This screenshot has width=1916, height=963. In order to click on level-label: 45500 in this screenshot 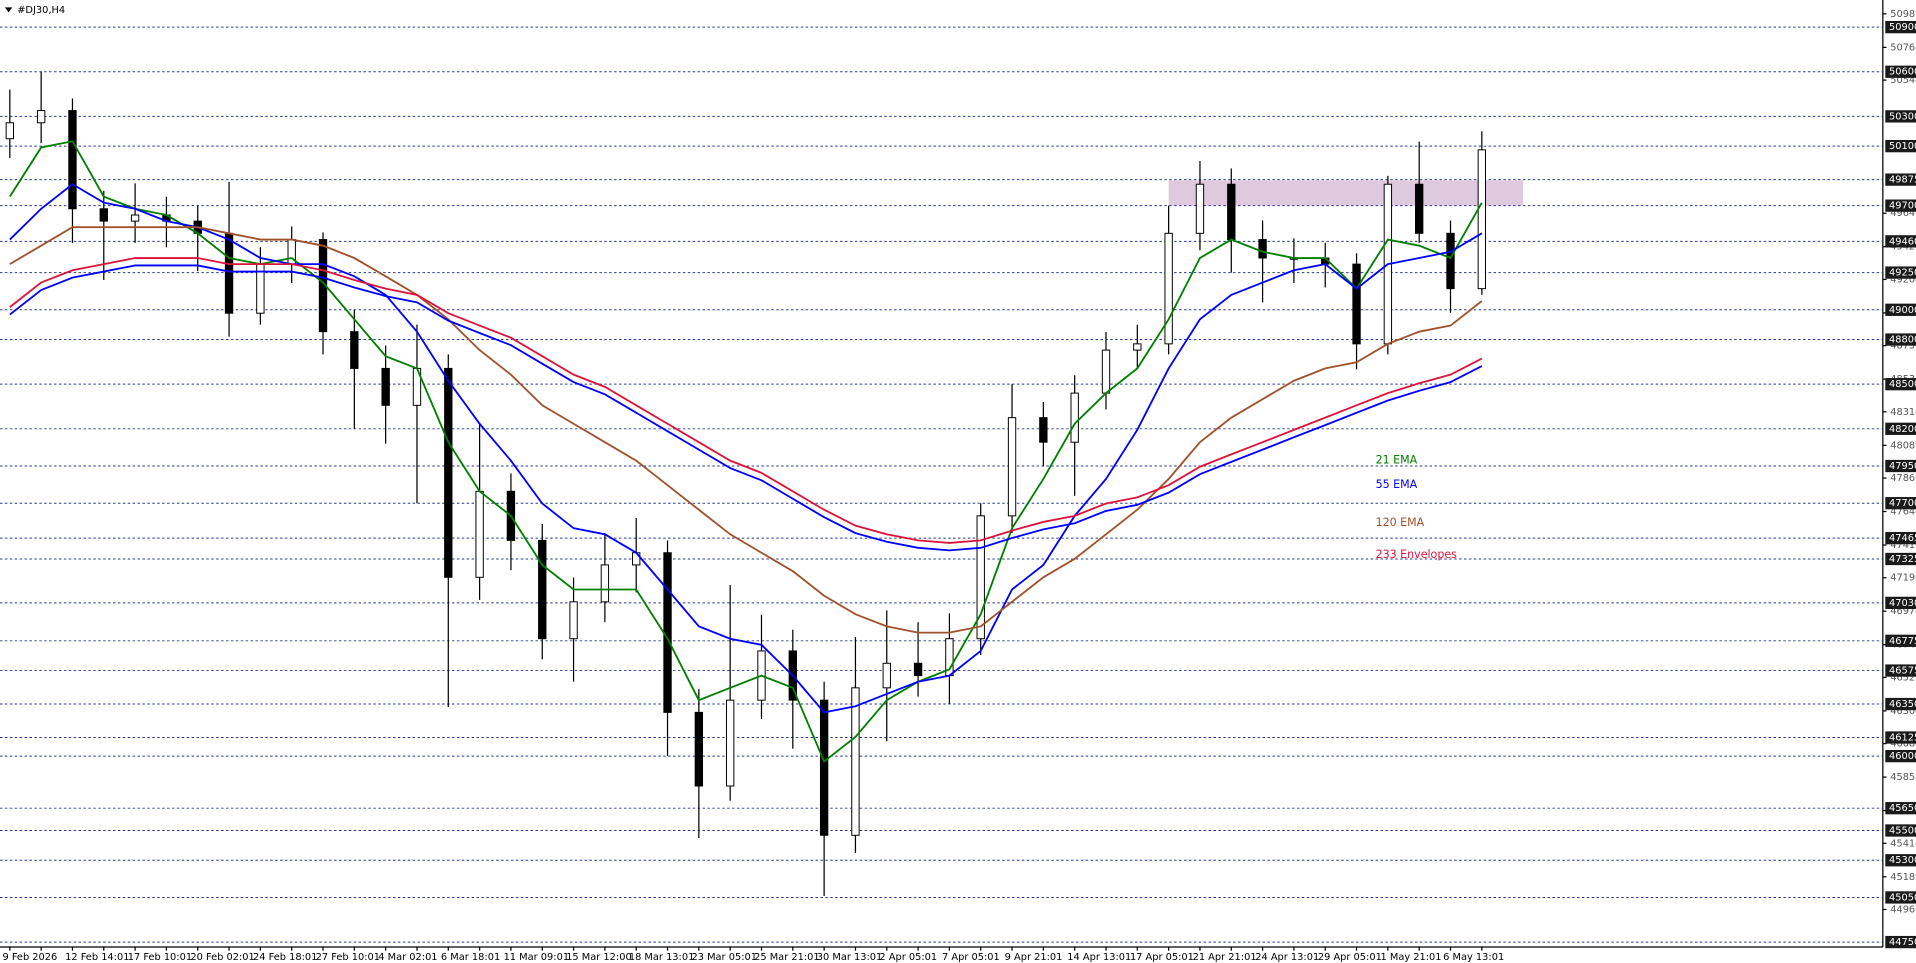, I will do `click(1902, 830)`.